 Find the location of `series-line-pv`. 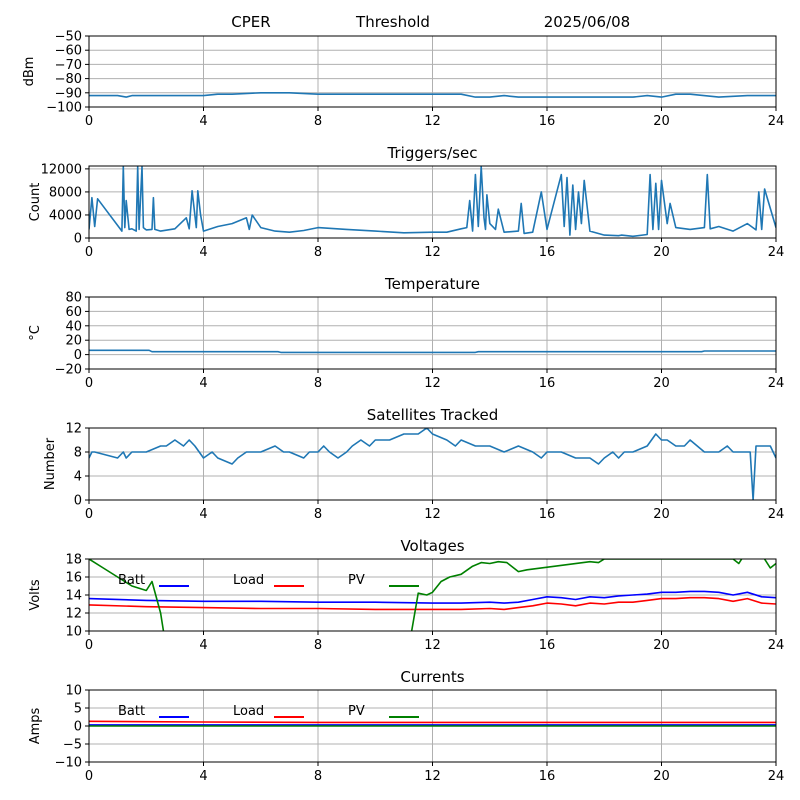

series-line-pv is located at coordinates (432, 595).